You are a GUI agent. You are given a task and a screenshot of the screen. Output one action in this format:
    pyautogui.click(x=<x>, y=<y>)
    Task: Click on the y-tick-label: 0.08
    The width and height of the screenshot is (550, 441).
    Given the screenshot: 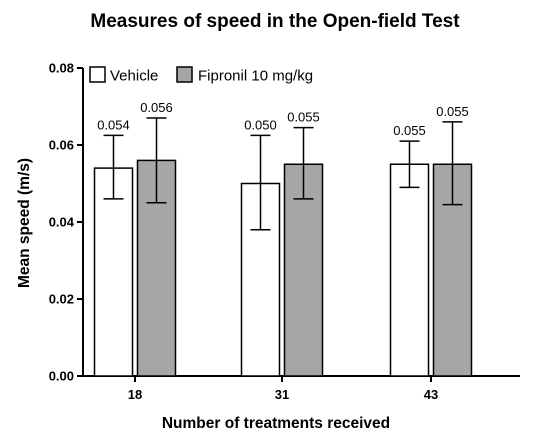 What is the action you would take?
    pyautogui.click(x=61, y=68)
    